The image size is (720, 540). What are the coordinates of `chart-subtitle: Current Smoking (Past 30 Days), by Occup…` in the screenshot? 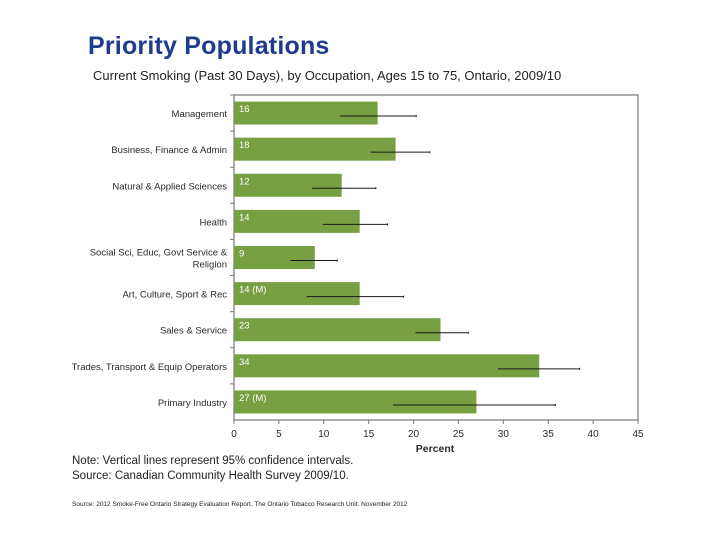 It's located at (327, 75).